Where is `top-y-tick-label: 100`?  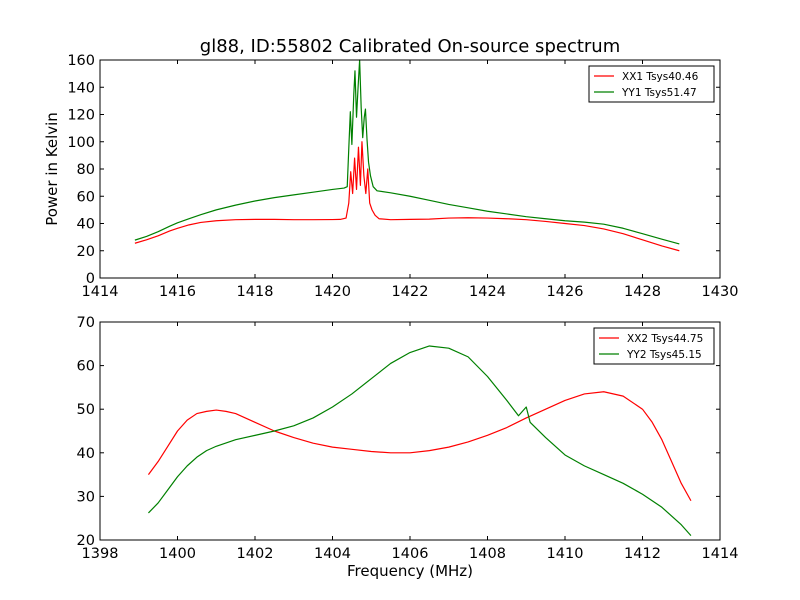 top-y-tick-label: 100 is located at coordinates (81, 143).